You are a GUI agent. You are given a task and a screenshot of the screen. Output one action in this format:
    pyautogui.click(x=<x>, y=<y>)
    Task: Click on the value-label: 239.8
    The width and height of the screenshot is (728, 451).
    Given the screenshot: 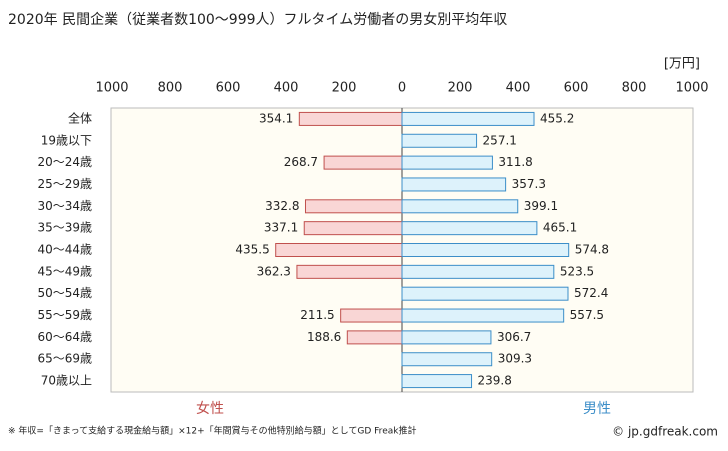 What is the action you would take?
    pyautogui.click(x=495, y=381)
    